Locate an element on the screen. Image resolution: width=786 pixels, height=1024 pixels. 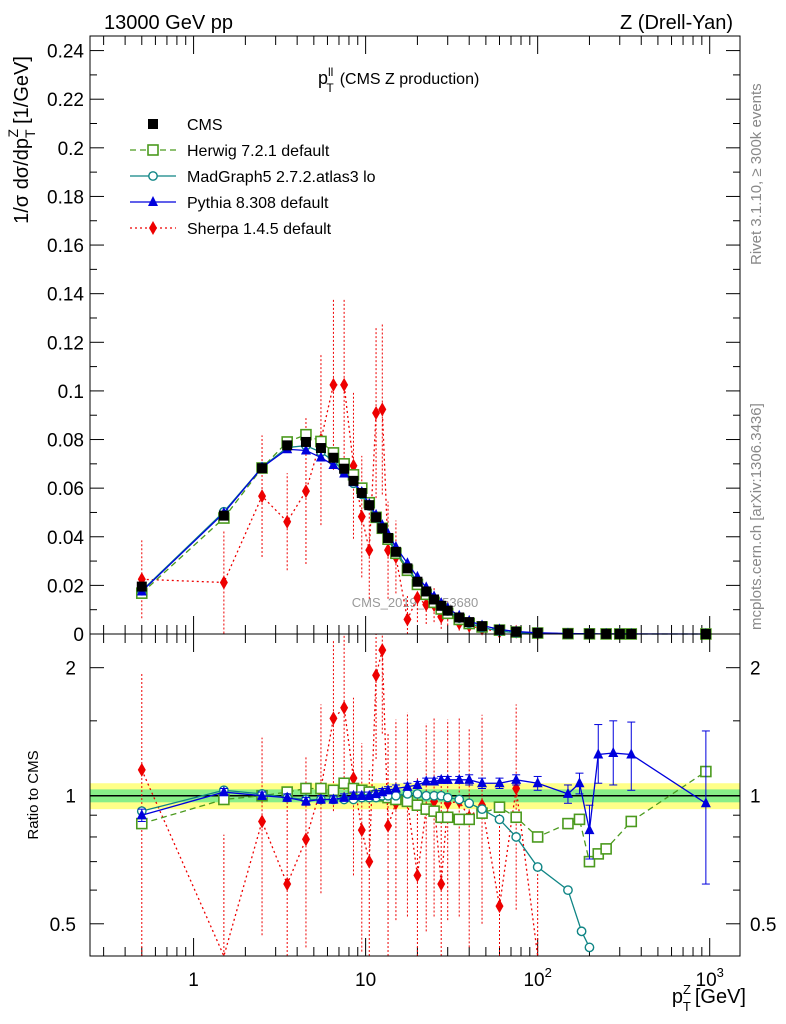
ratio-line-madgraph5 is located at coordinates (366, 868).